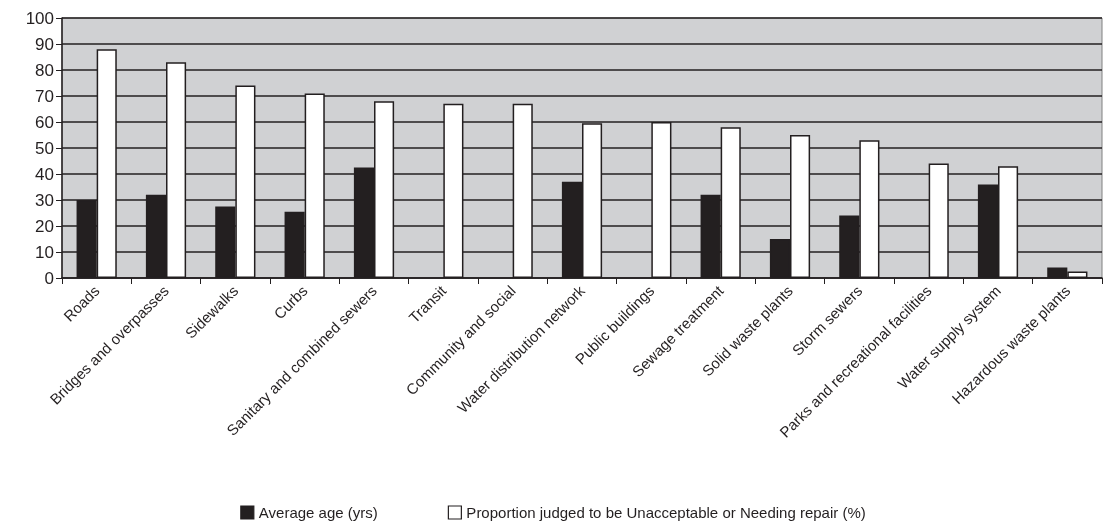  What do you see at coordinates (318, 512) in the screenshot?
I see `legend-label: Average age (yrs)` at bounding box center [318, 512].